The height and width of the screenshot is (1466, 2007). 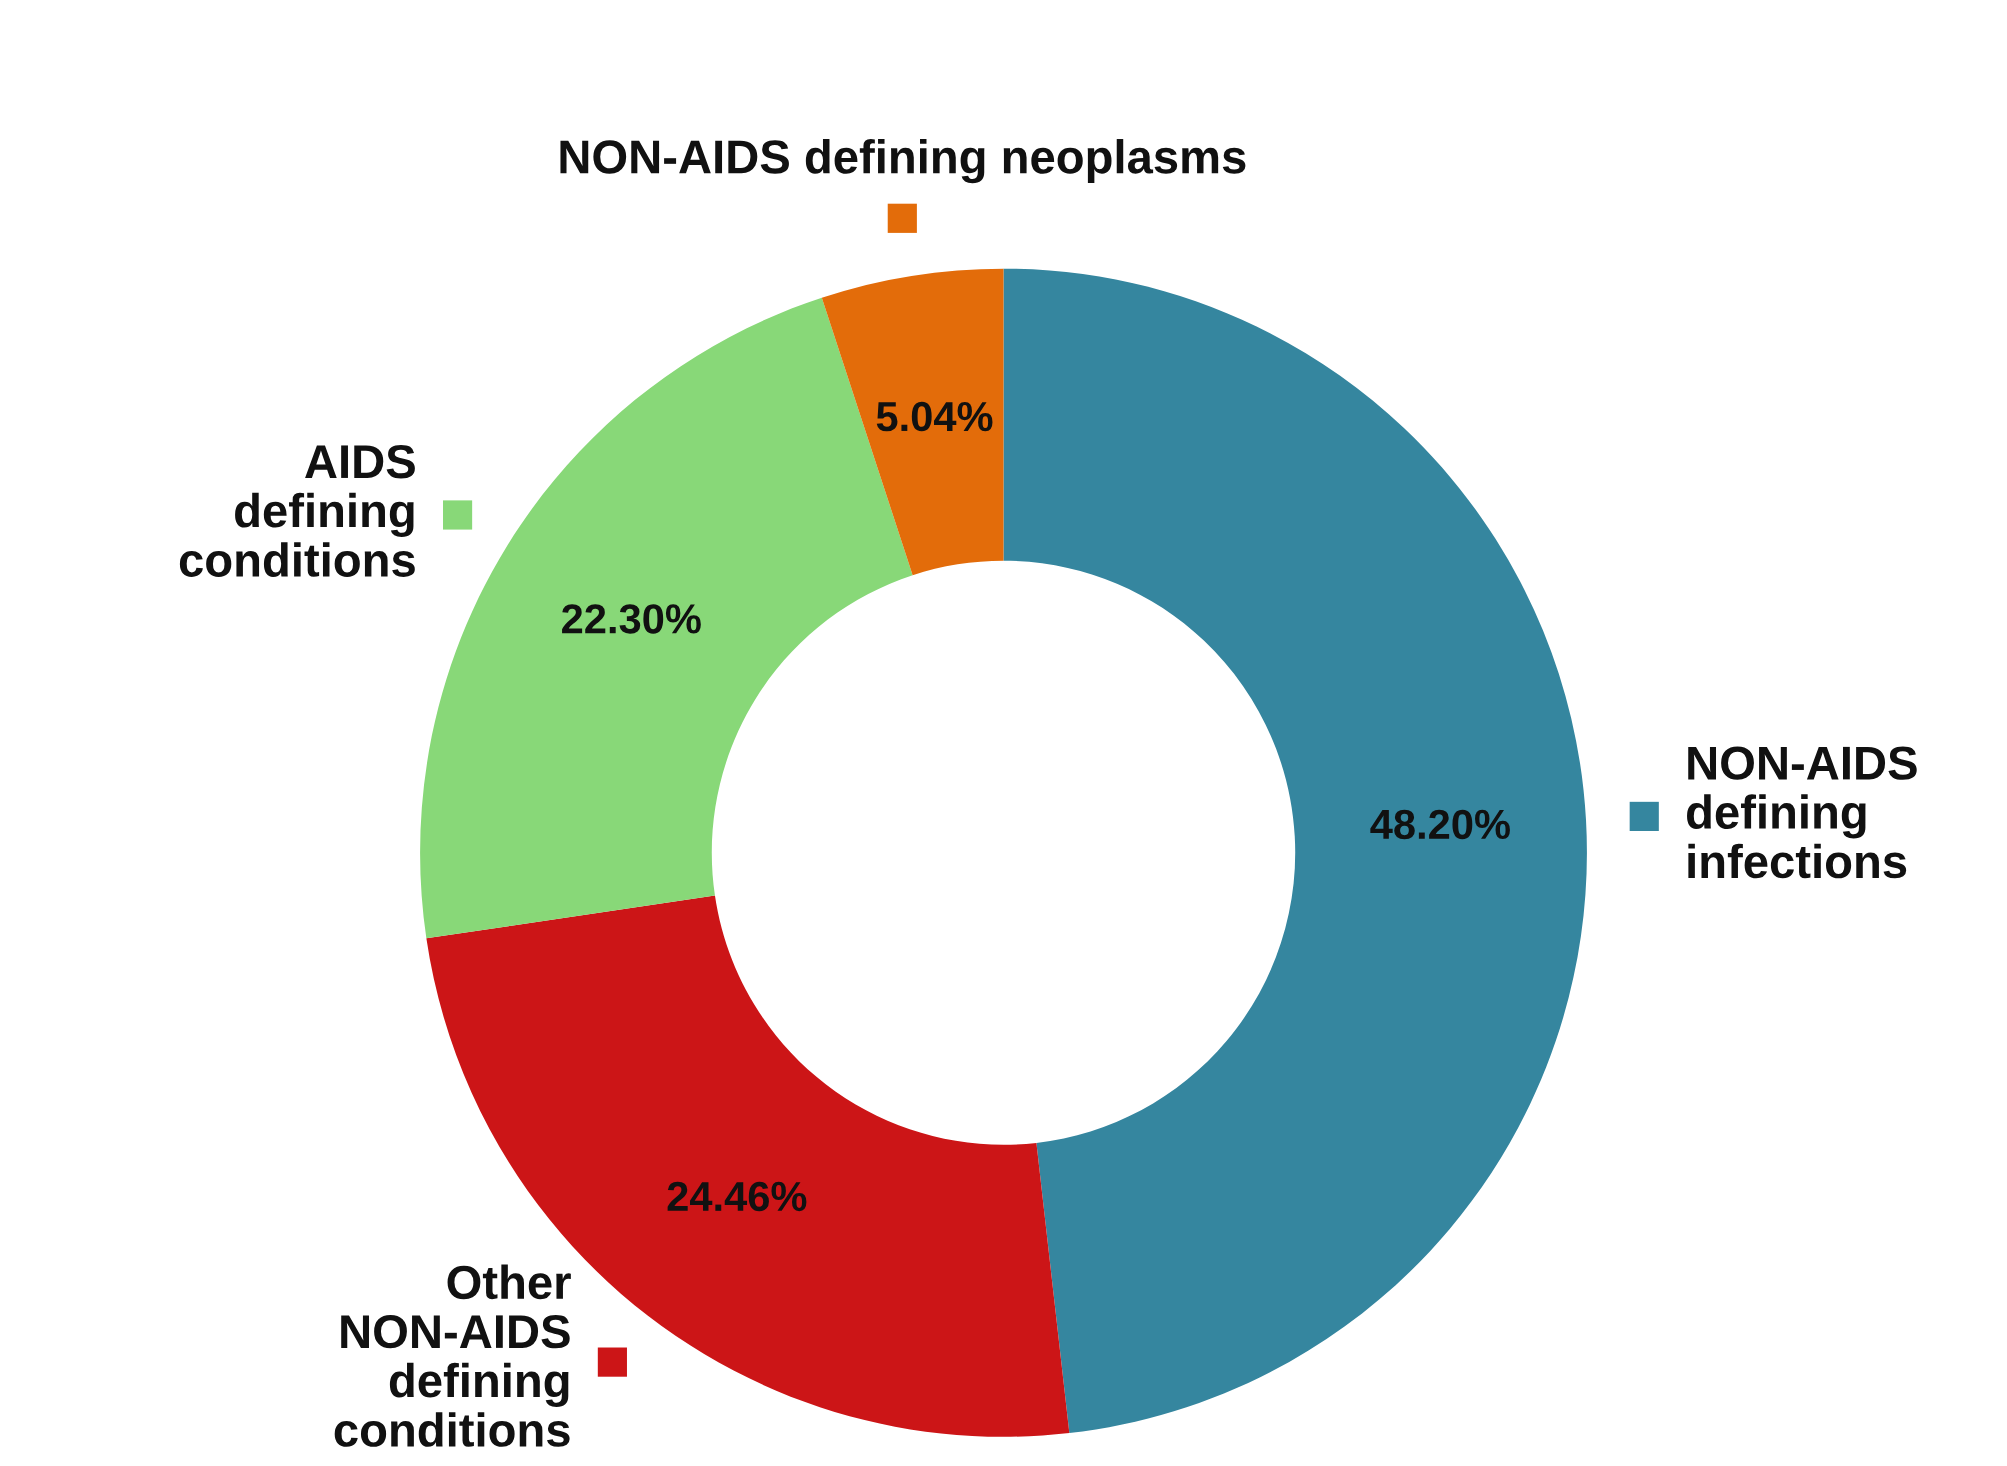 What do you see at coordinates (297, 510) in the screenshot?
I see `legend-label: AIDS defining conditions` at bounding box center [297, 510].